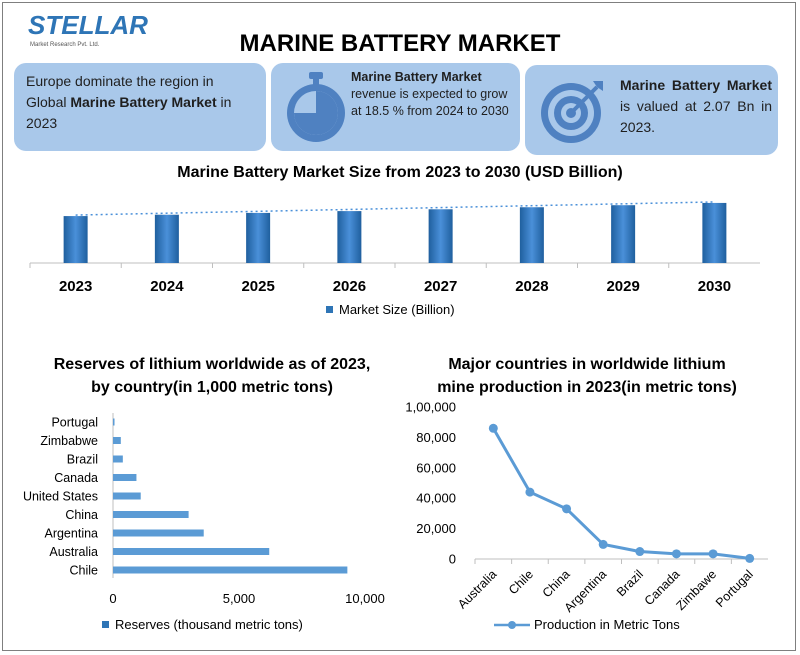 The width and height of the screenshot is (800, 655). I want to click on stellar-logo: STELLAR Market Research Pvt. Ltd., so click(88, 32).